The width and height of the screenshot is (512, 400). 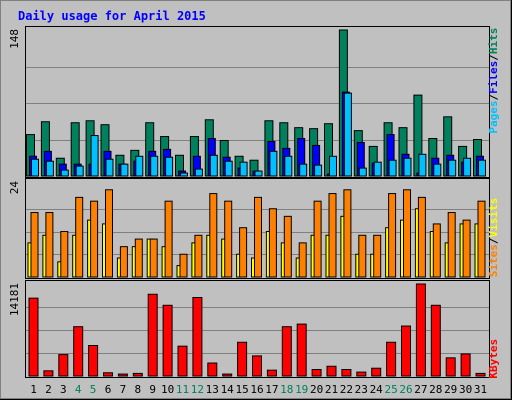 I want to click on legend-item: Sites, so click(x=493, y=260).